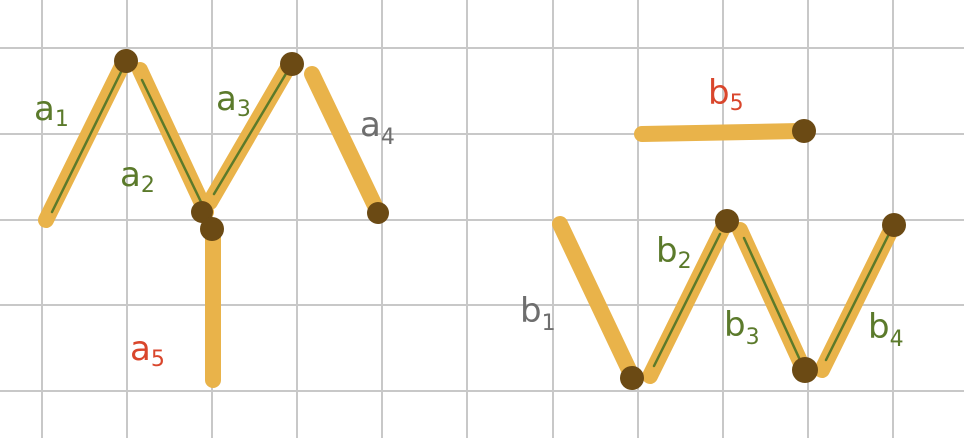 The width and height of the screenshot is (964, 438). Describe the element at coordinates (595, 298) in the screenshot. I see `match-b1` at that location.